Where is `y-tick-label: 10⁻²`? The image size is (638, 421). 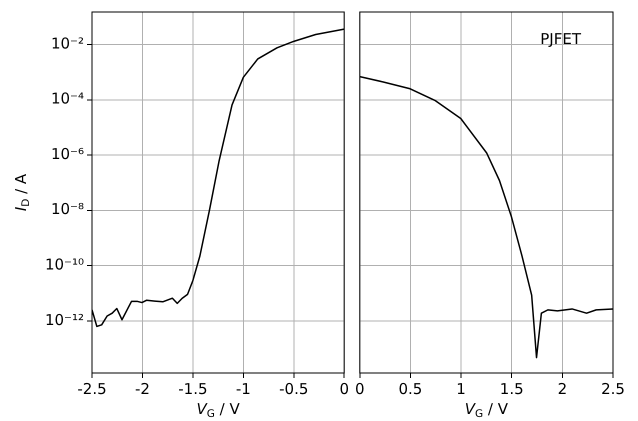
y-tick-label: 10⁻² is located at coordinates (67, 43).